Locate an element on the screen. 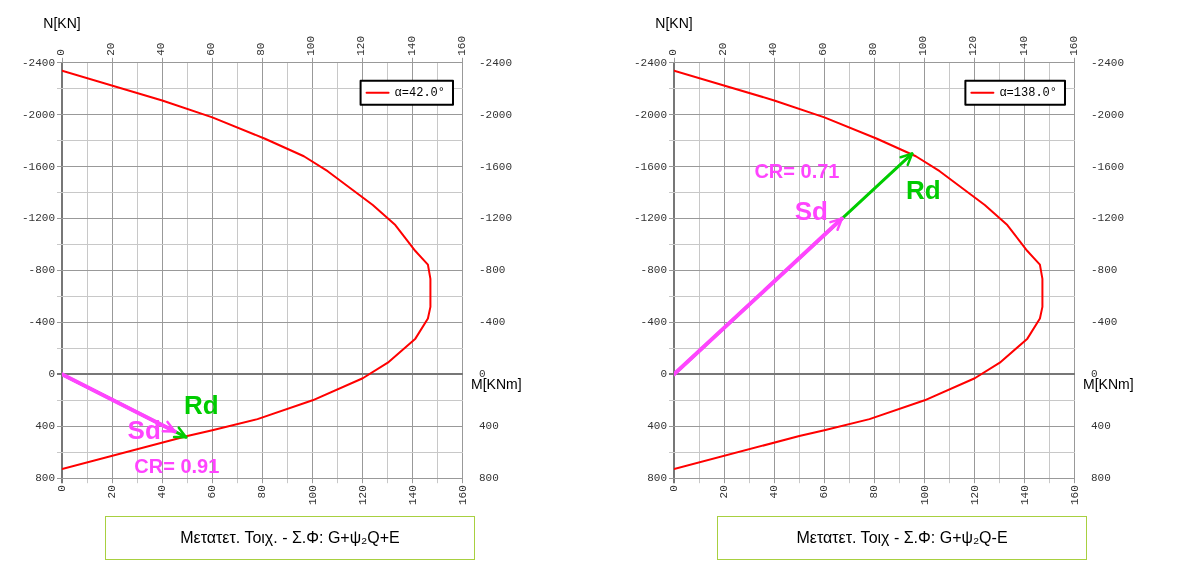  legend-label: α=42.0° is located at coordinates (420, 92).